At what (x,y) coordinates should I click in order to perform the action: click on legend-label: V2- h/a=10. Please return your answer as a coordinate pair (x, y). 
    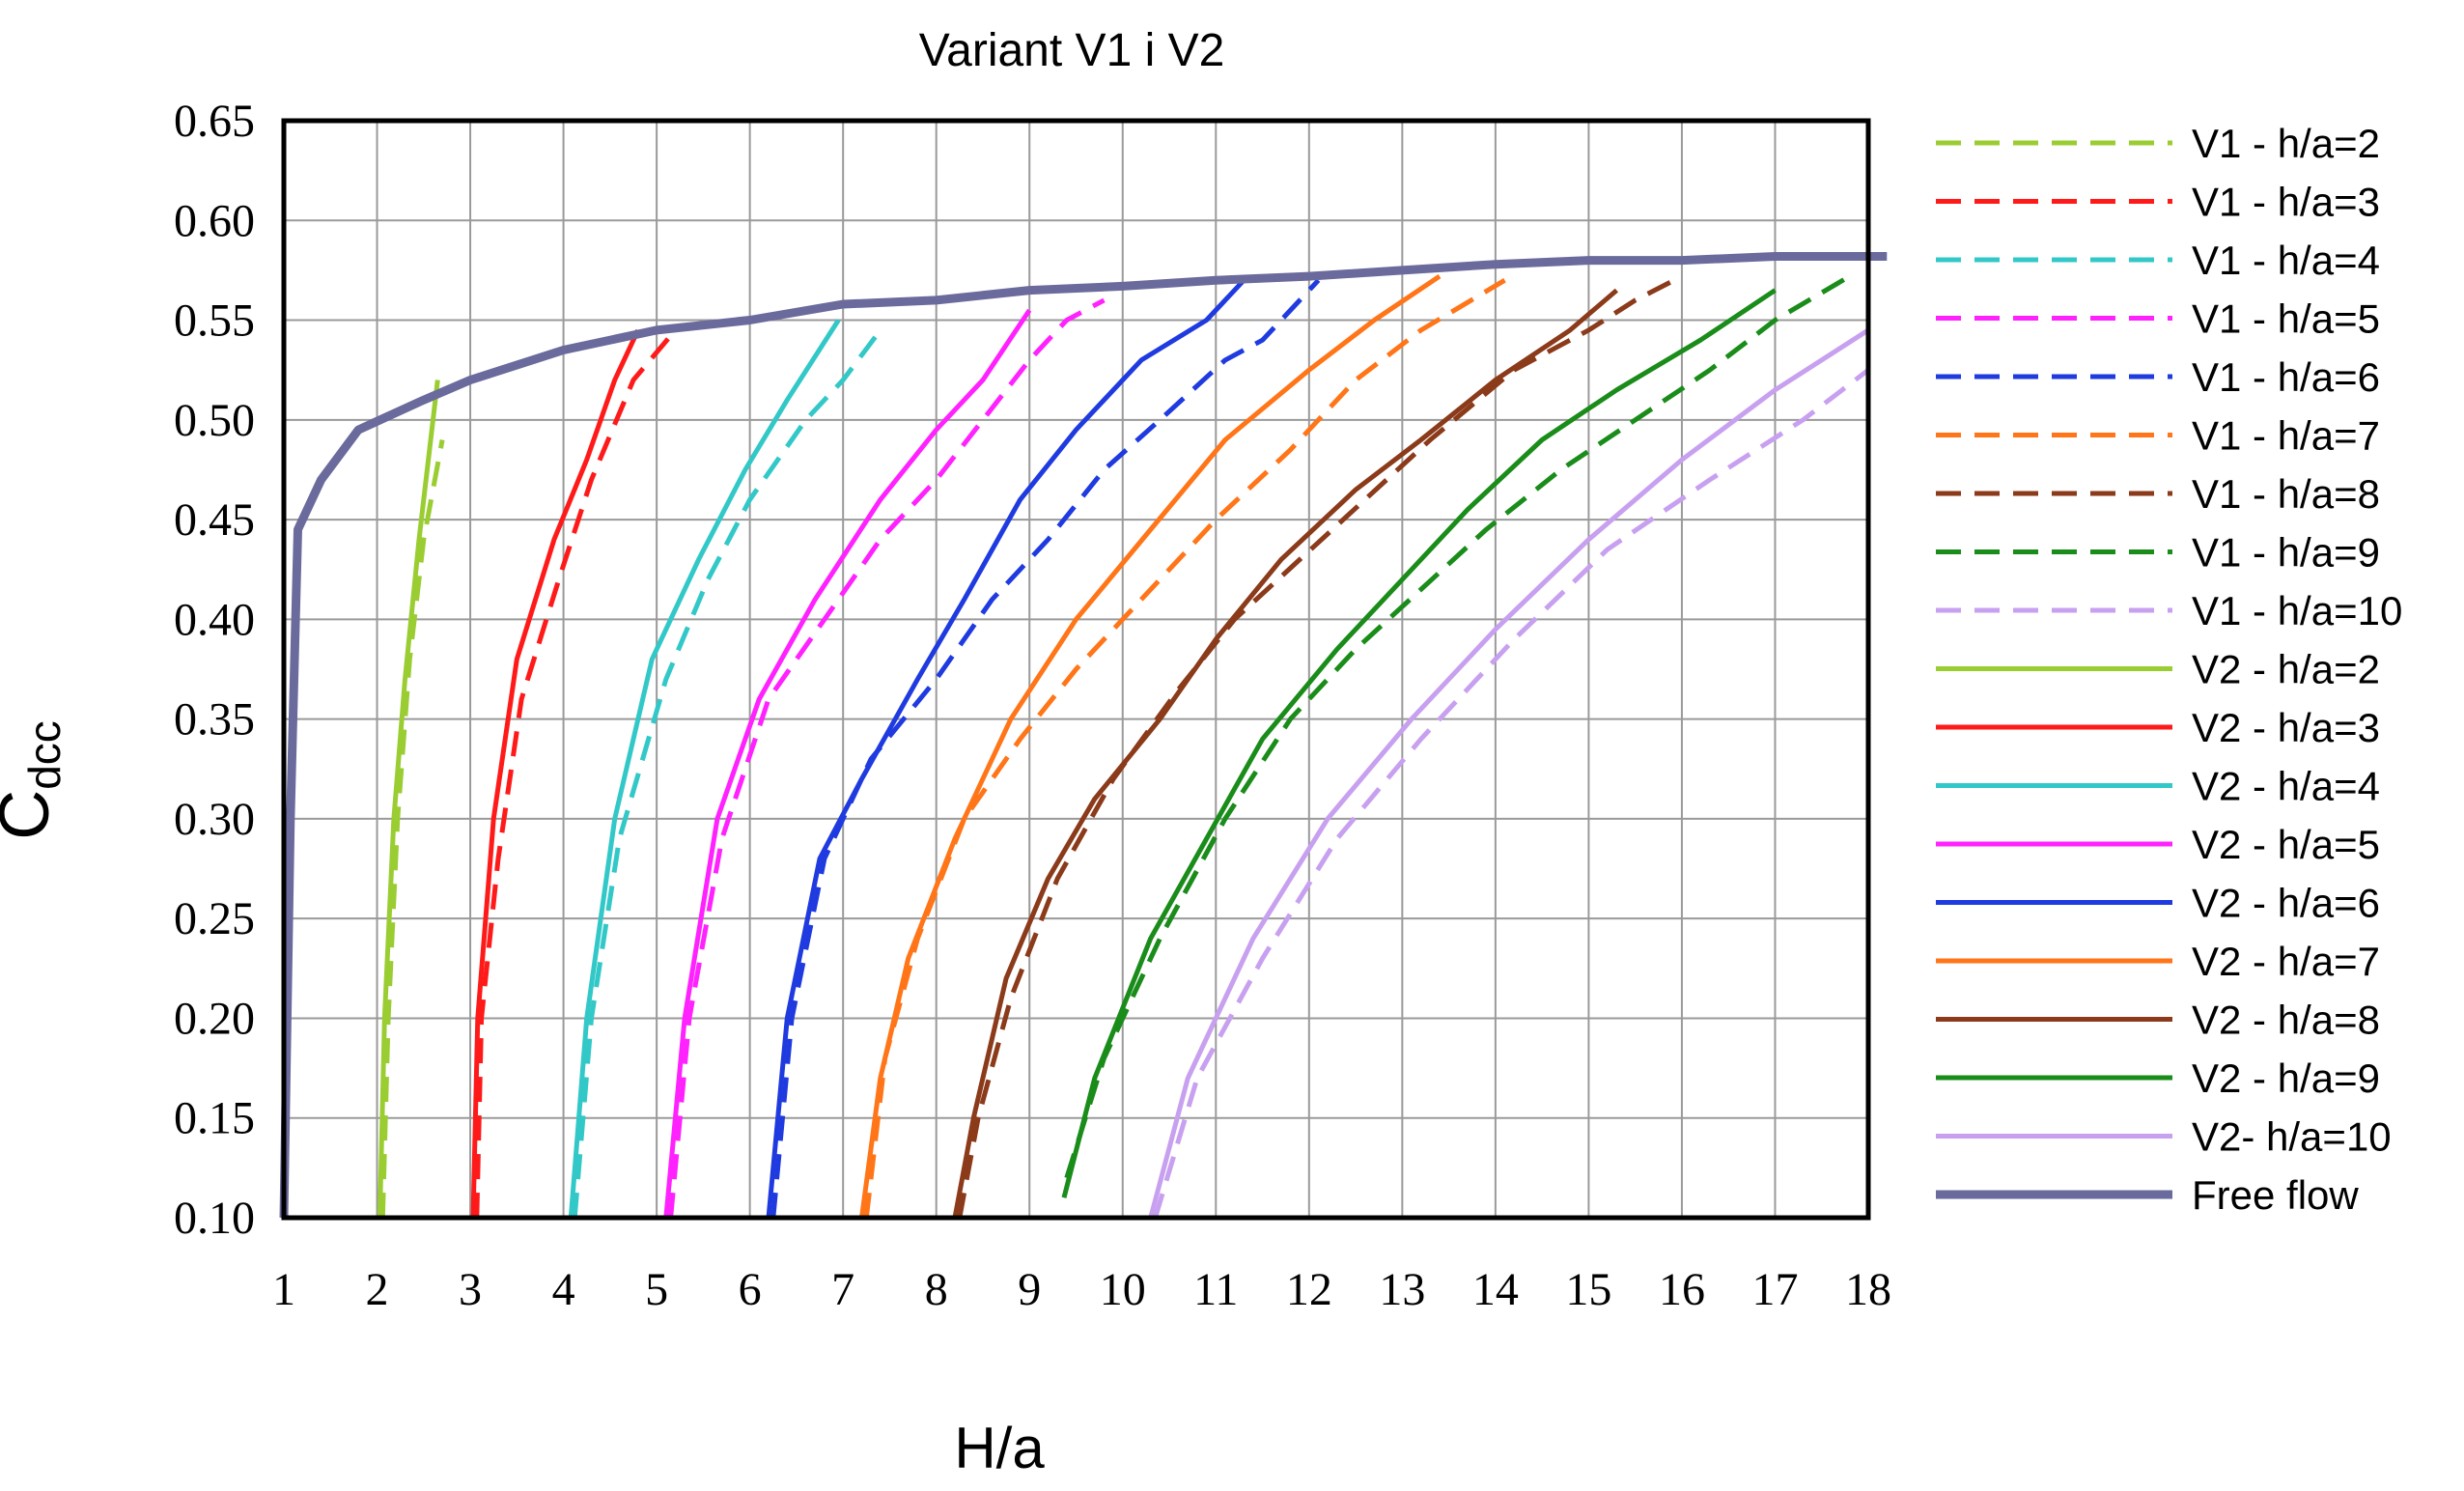
    Looking at the image, I should click on (2292, 1137).